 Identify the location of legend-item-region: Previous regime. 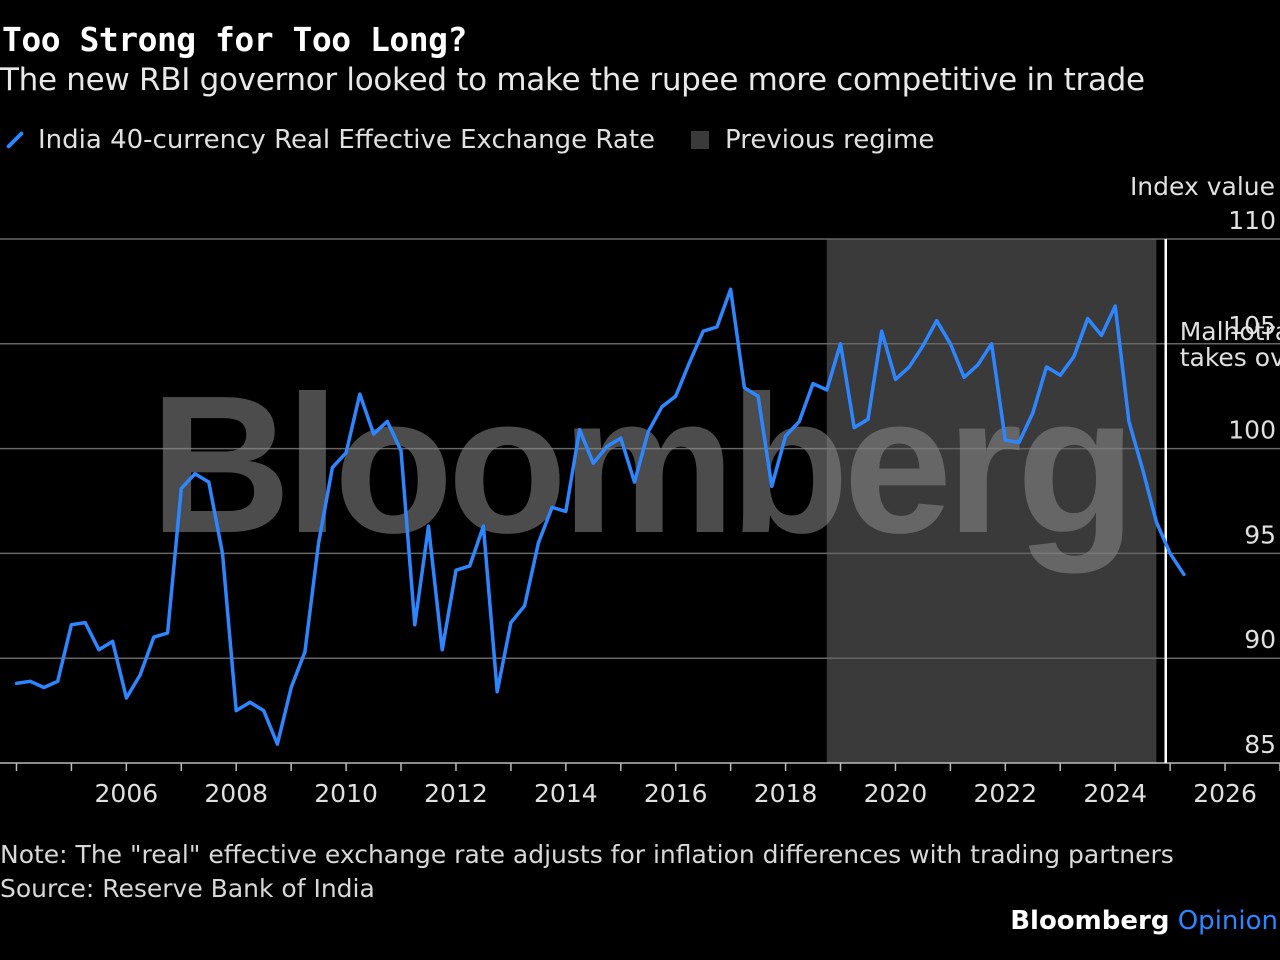
(812, 140).